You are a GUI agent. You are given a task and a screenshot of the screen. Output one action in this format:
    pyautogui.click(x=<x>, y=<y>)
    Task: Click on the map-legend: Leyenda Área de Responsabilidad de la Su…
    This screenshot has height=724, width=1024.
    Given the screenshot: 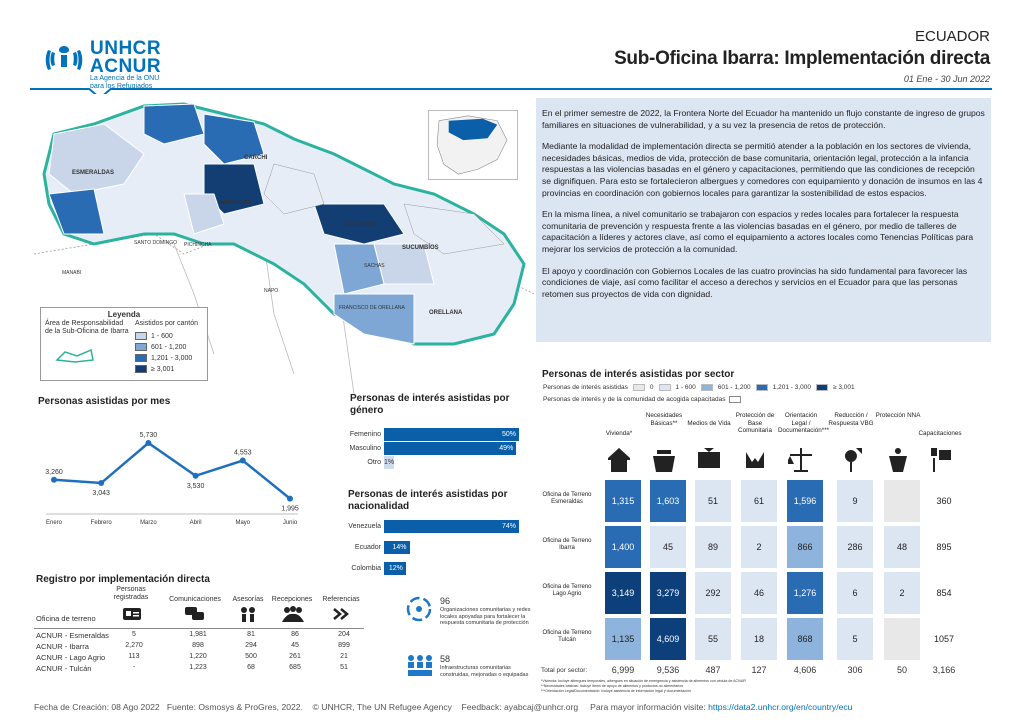 What is the action you would take?
    pyautogui.click(x=124, y=344)
    